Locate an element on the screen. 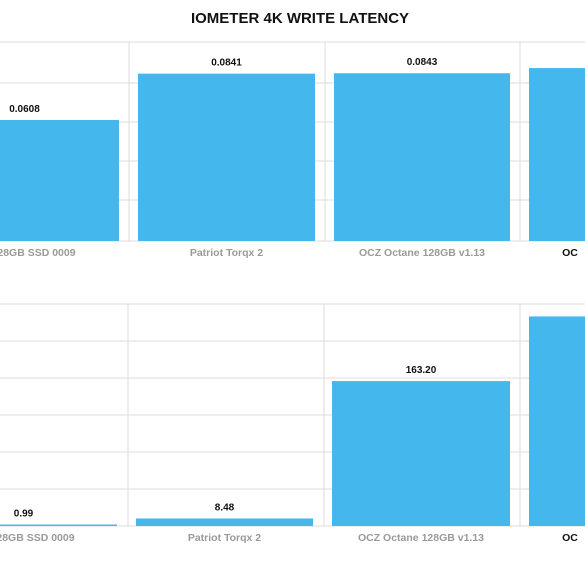  chart-title: IOMETER 4K WRITE LATENCY is located at coordinates (300, 18).